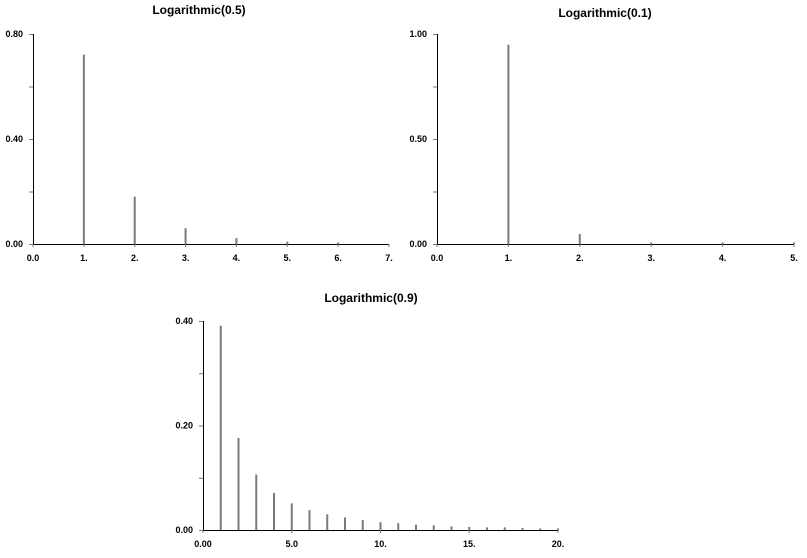 Image resolution: width=807 pixels, height=558 pixels. Describe the element at coordinates (389, 258) in the screenshot. I see `x-tick-label: 7.` at that location.